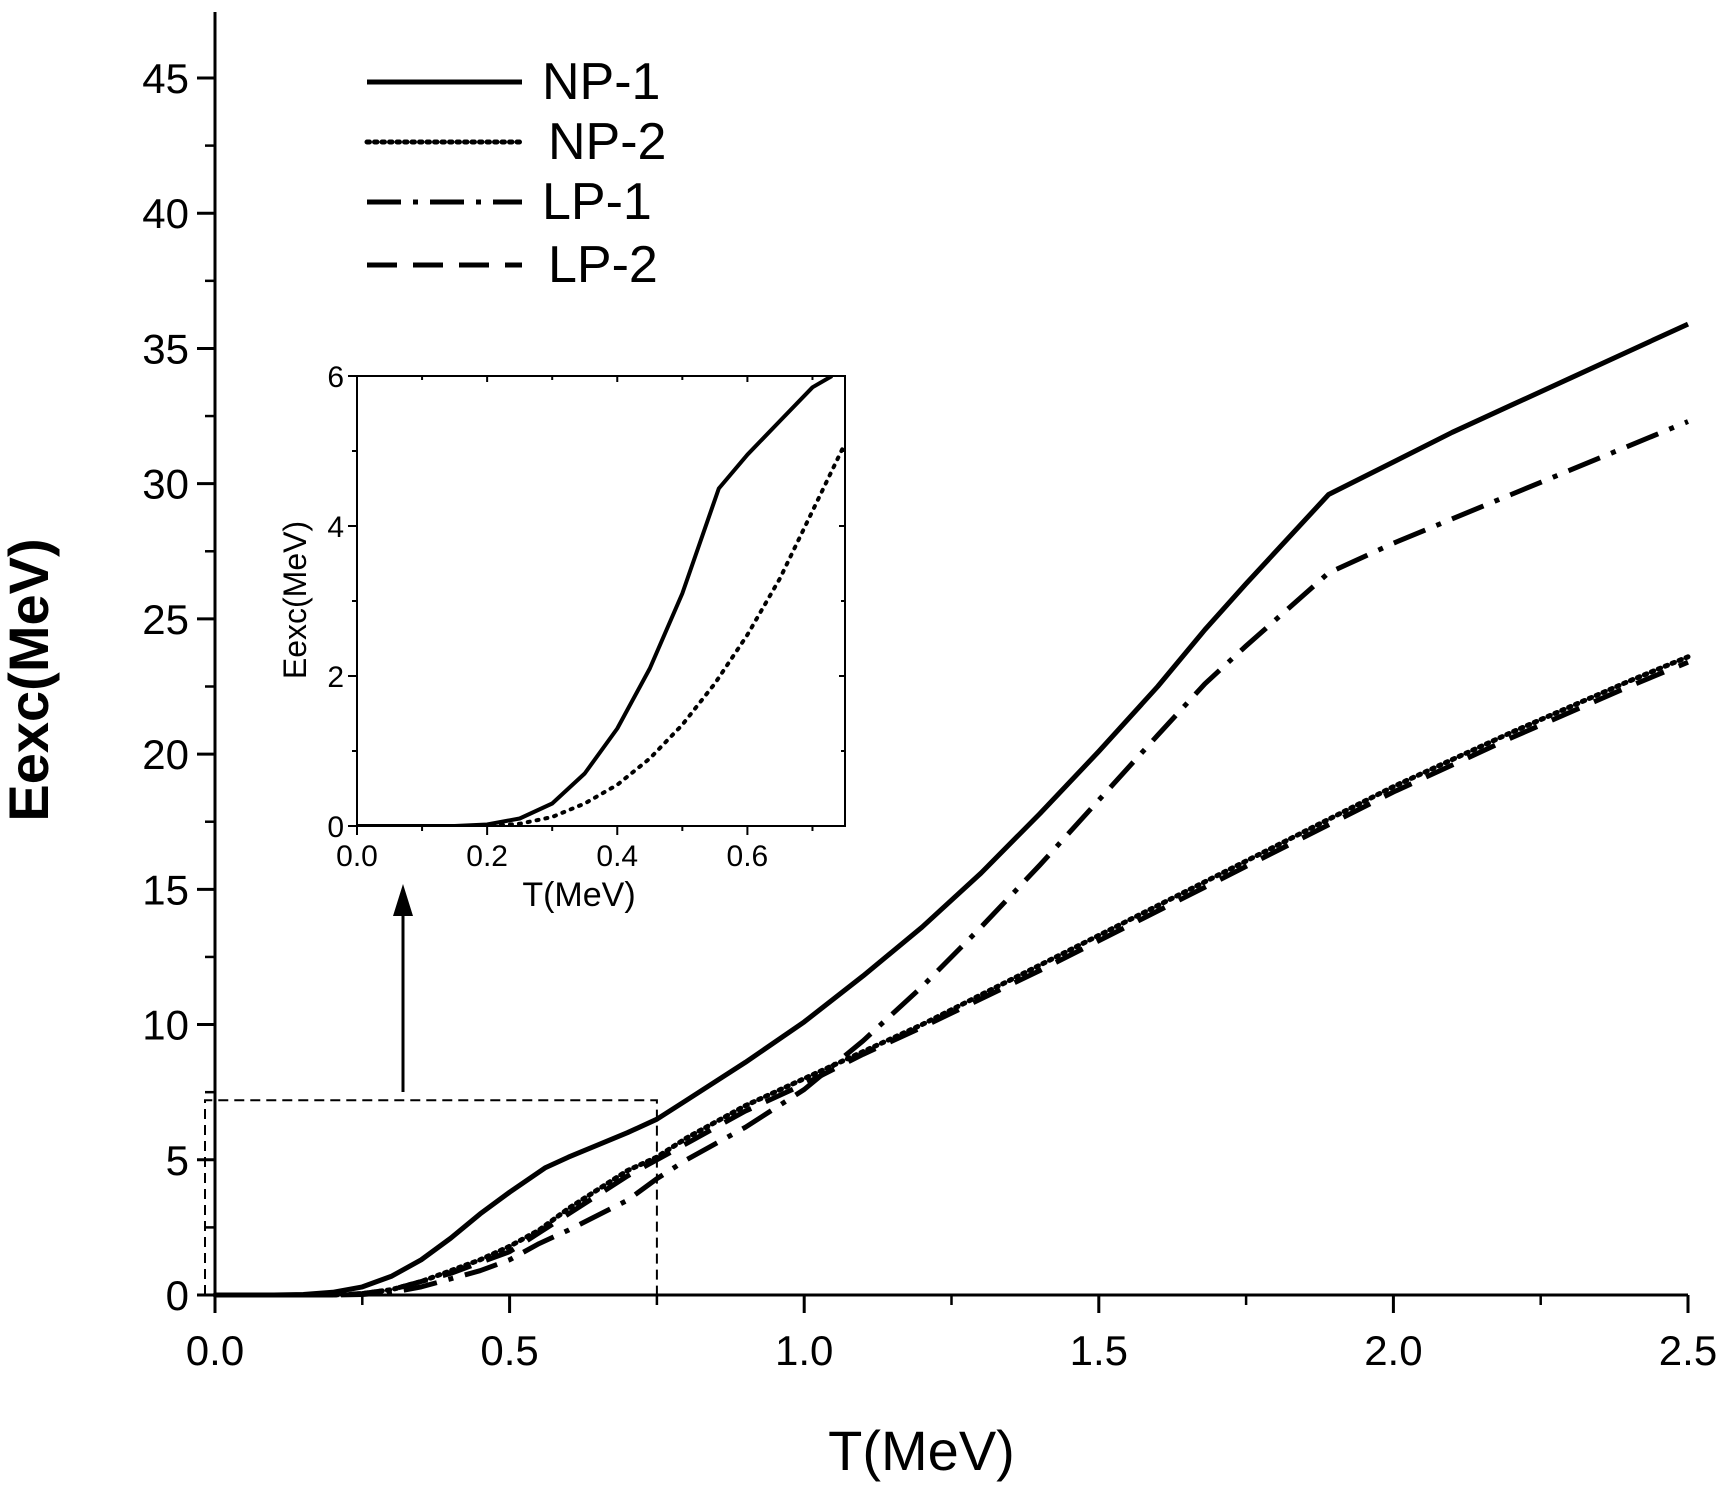 The image size is (1718, 1498). What do you see at coordinates (431, 1197) in the screenshot?
I see `zoom-region-box` at bounding box center [431, 1197].